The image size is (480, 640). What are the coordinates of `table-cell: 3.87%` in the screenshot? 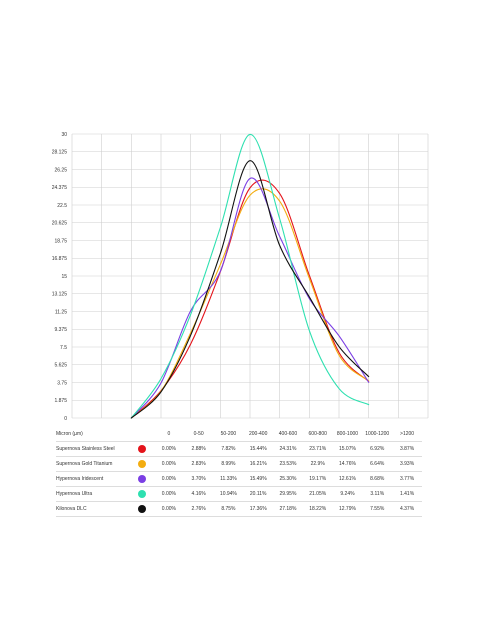 It's located at (407, 449).